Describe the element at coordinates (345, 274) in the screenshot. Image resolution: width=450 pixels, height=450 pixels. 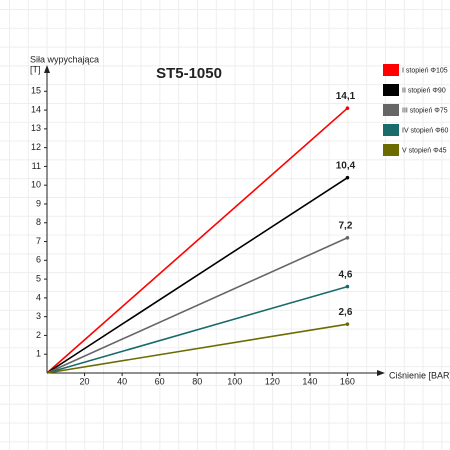
I see `value-label: 4,6` at that location.